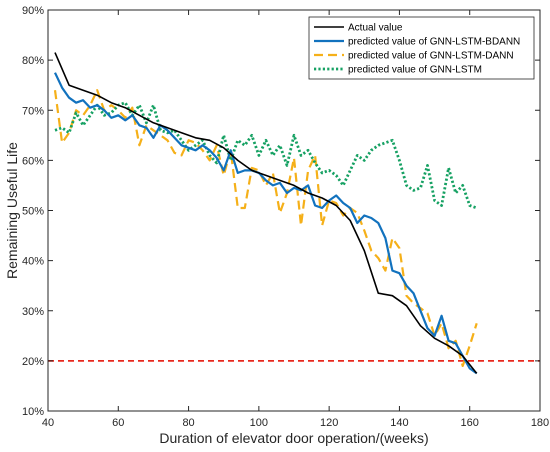  Describe the element at coordinates (33, 362) in the screenshot. I see `y-tick-label: 20%` at that location.